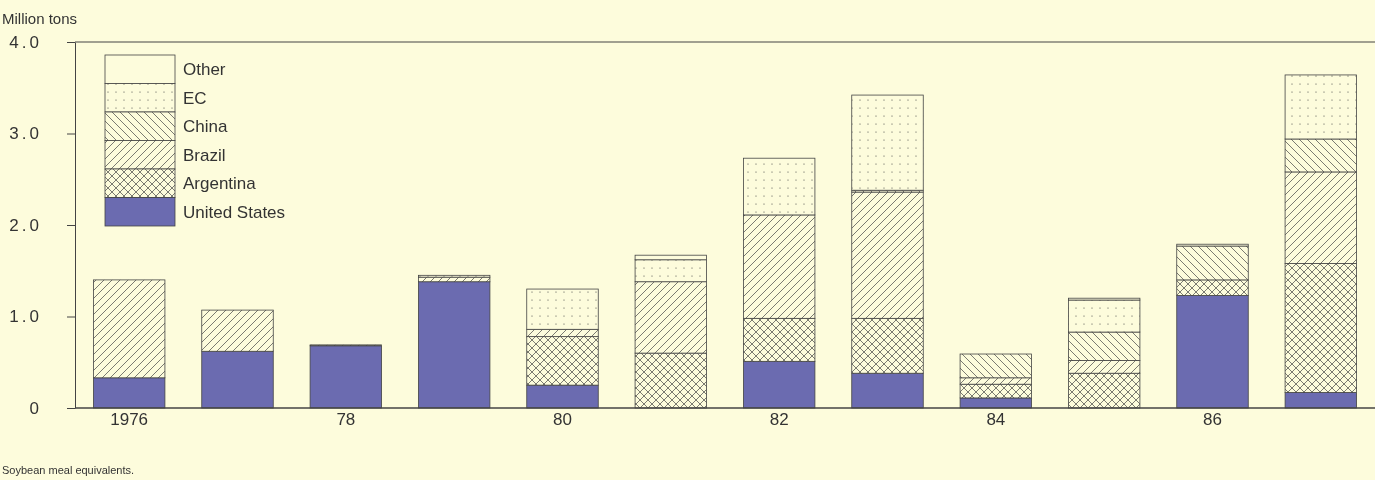 Image resolution: width=1375 pixels, height=480 pixels. Describe the element at coordinates (204, 155) in the screenshot. I see `legend-label: Brazil` at that location.